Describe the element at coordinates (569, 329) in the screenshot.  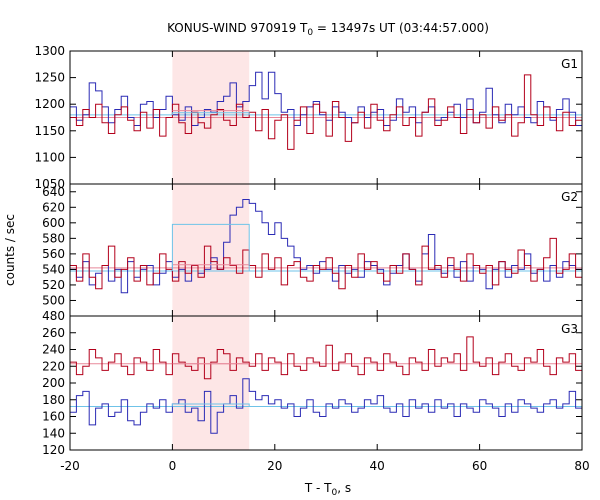
I see `panel-label: G3` at that location.